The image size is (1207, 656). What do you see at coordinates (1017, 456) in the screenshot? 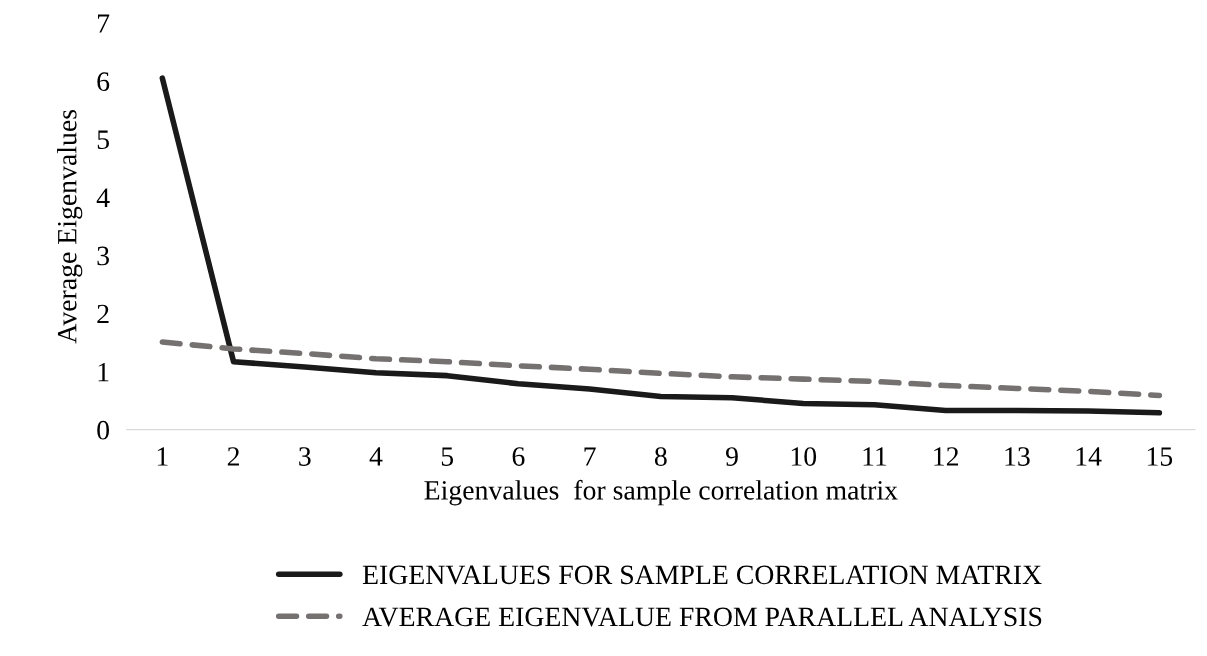
I see `x-tick-label: 13` at bounding box center [1017, 456].